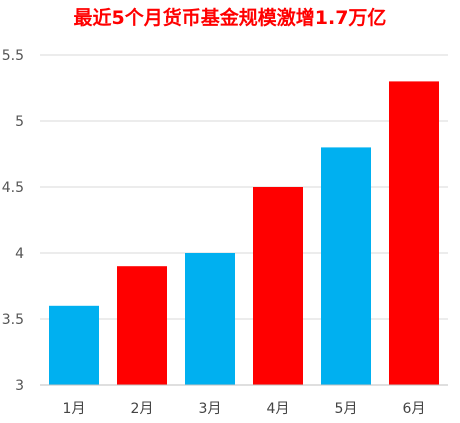 The width and height of the screenshot is (460, 423). What do you see at coordinates (74, 409) in the screenshot?
I see `x-tick-label: 1月` at bounding box center [74, 409].